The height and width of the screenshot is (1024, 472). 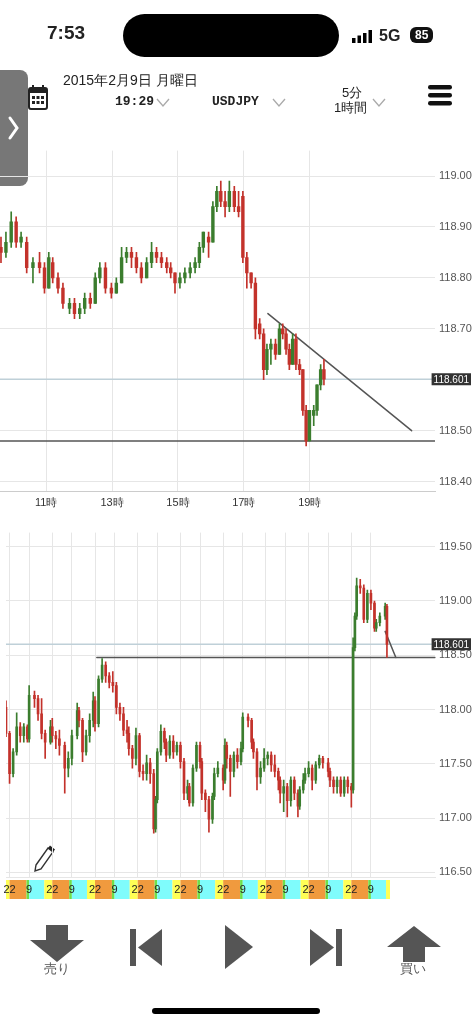 I want to click on y-tick-label: 118.70, so click(x=455, y=327).